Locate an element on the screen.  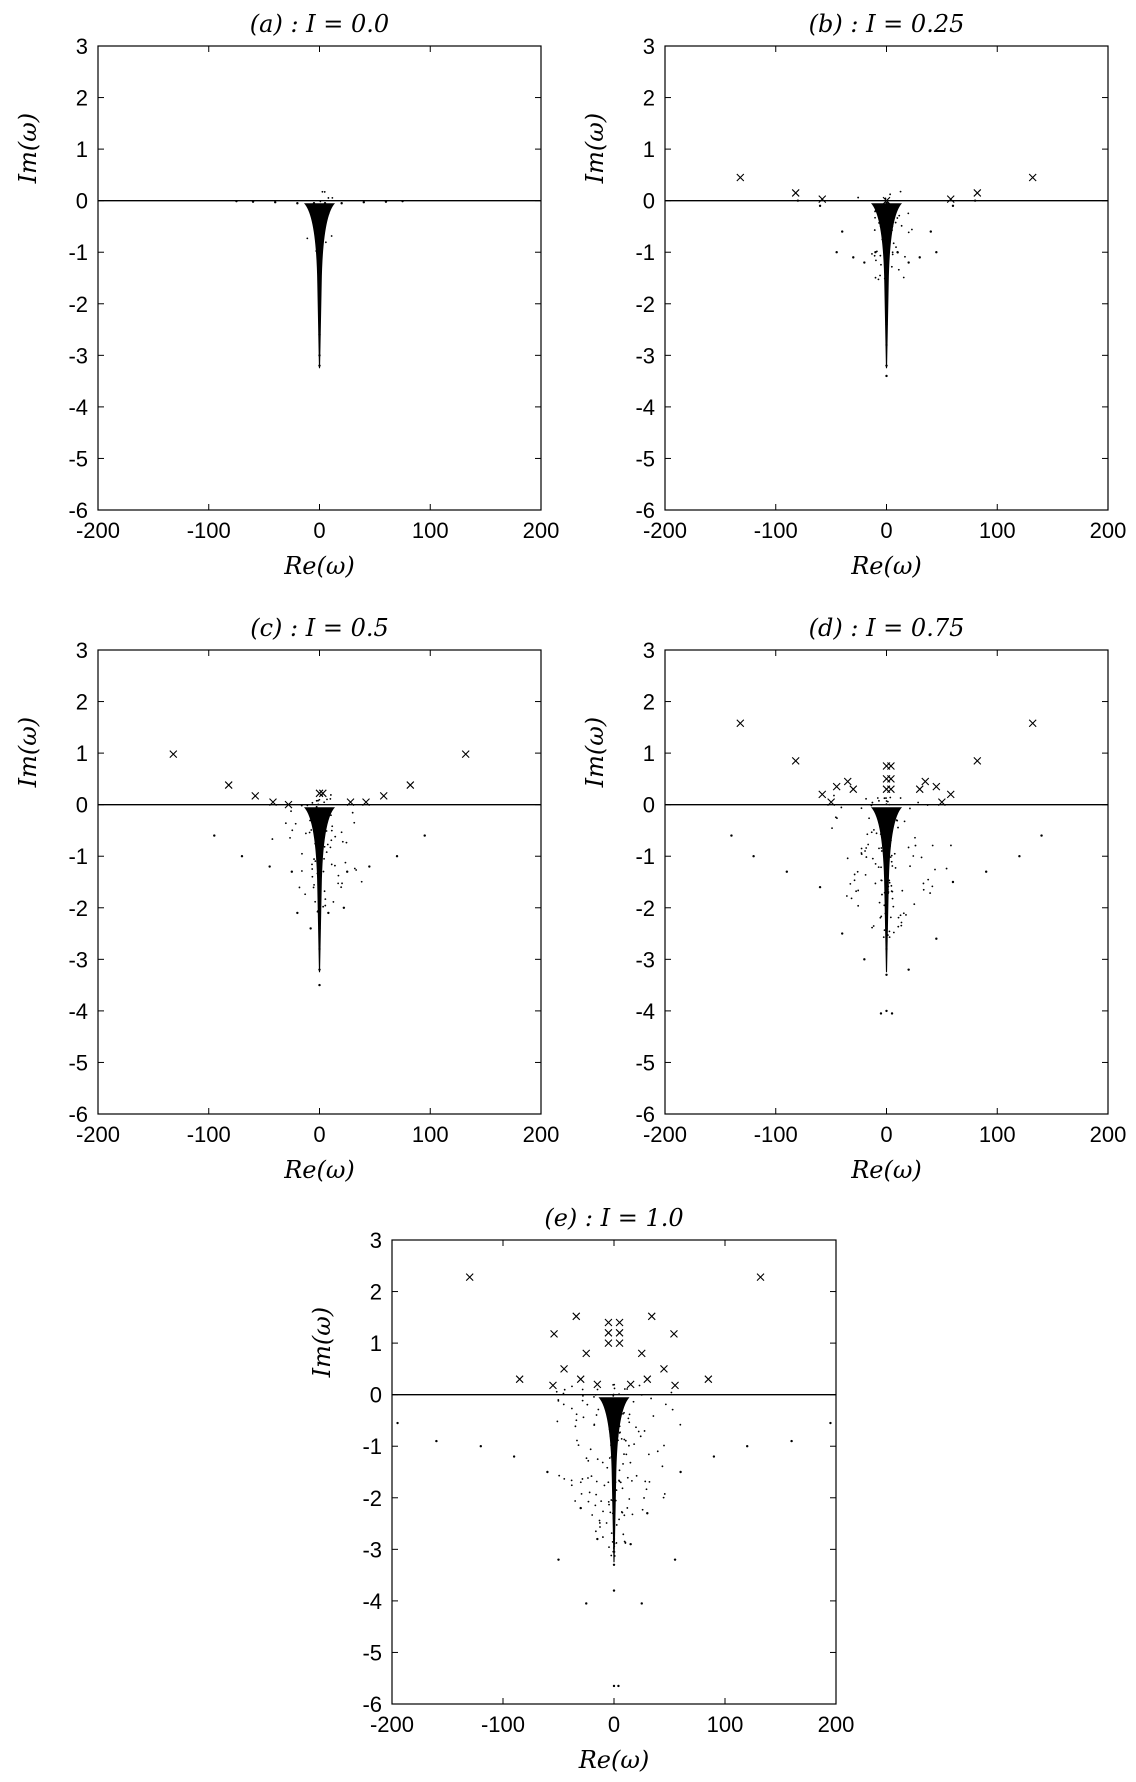
x-tick-label: -200 is located at coordinates (665, 530).